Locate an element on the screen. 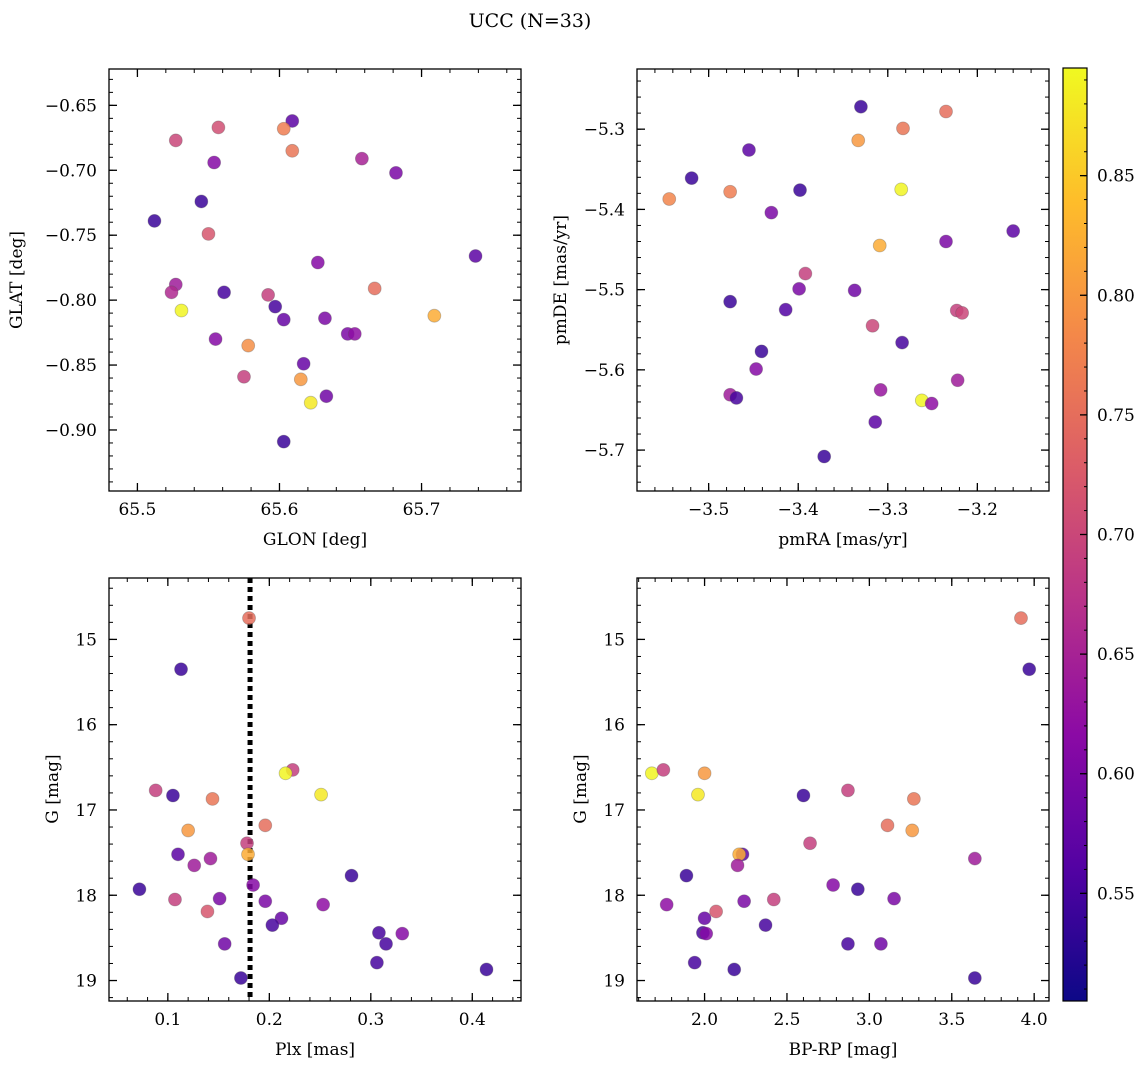 The image size is (1148, 1068). x-axis-label: GLON [deg] is located at coordinates (315, 540).